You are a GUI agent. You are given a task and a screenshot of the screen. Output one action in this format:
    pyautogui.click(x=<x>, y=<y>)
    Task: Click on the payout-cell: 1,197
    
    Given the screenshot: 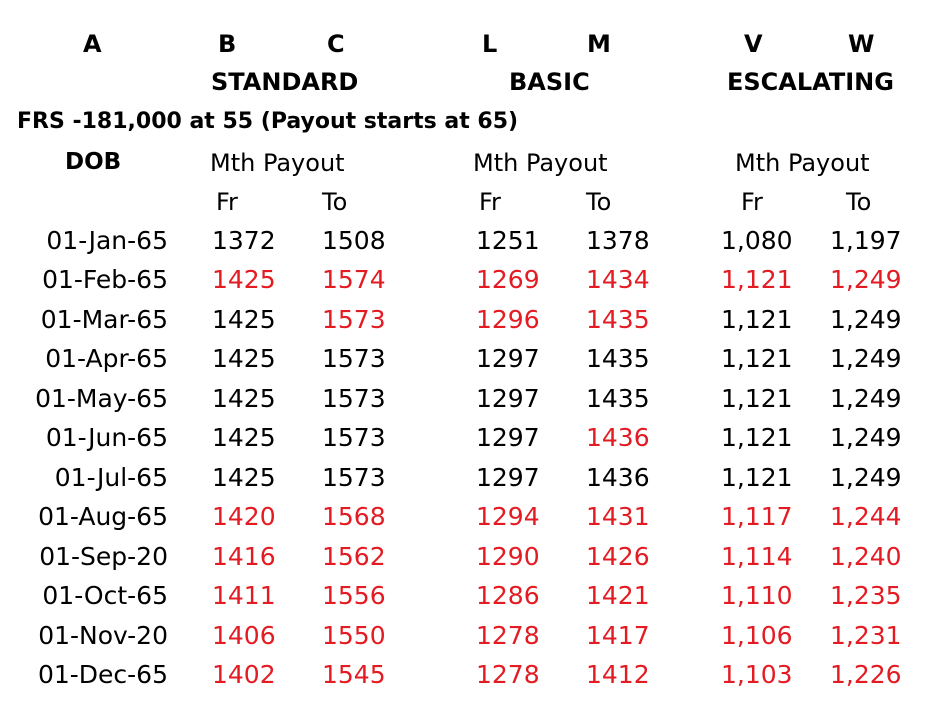 What is the action you would take?
    pyautogui.click(x=866, y=240)
    